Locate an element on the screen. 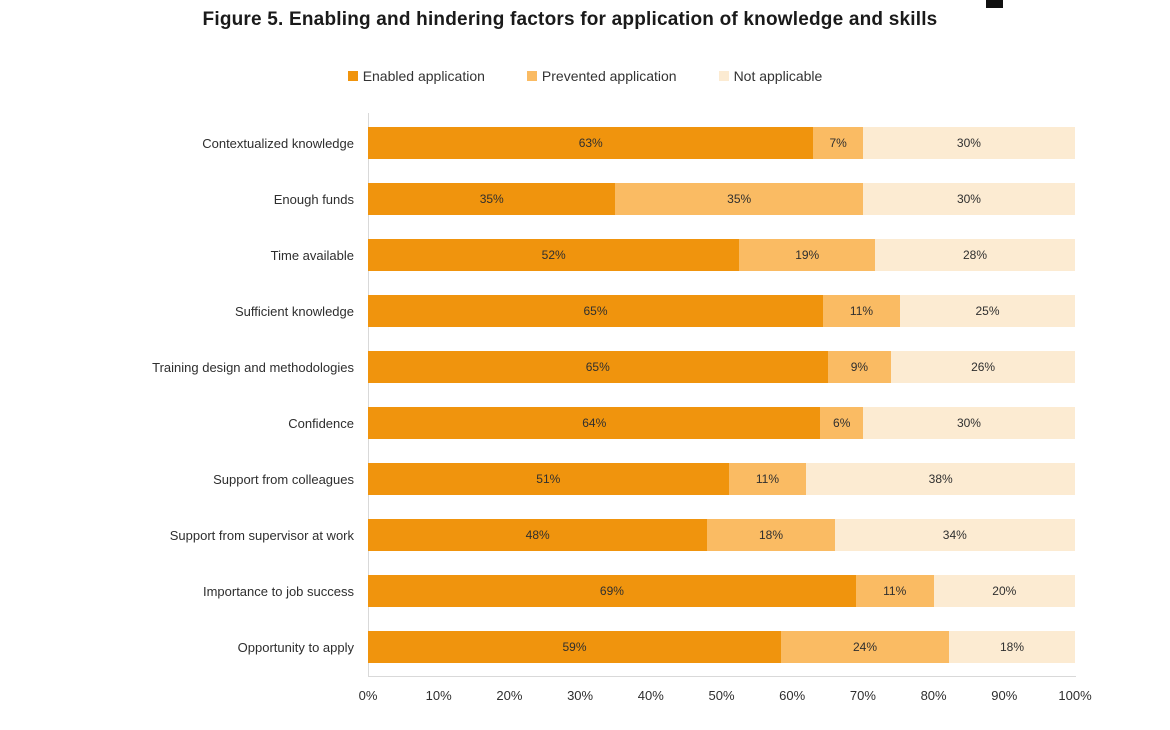 This screenshot has width=1170, height=730. bar-segment: 20% is located at coordinates (1004, 591).